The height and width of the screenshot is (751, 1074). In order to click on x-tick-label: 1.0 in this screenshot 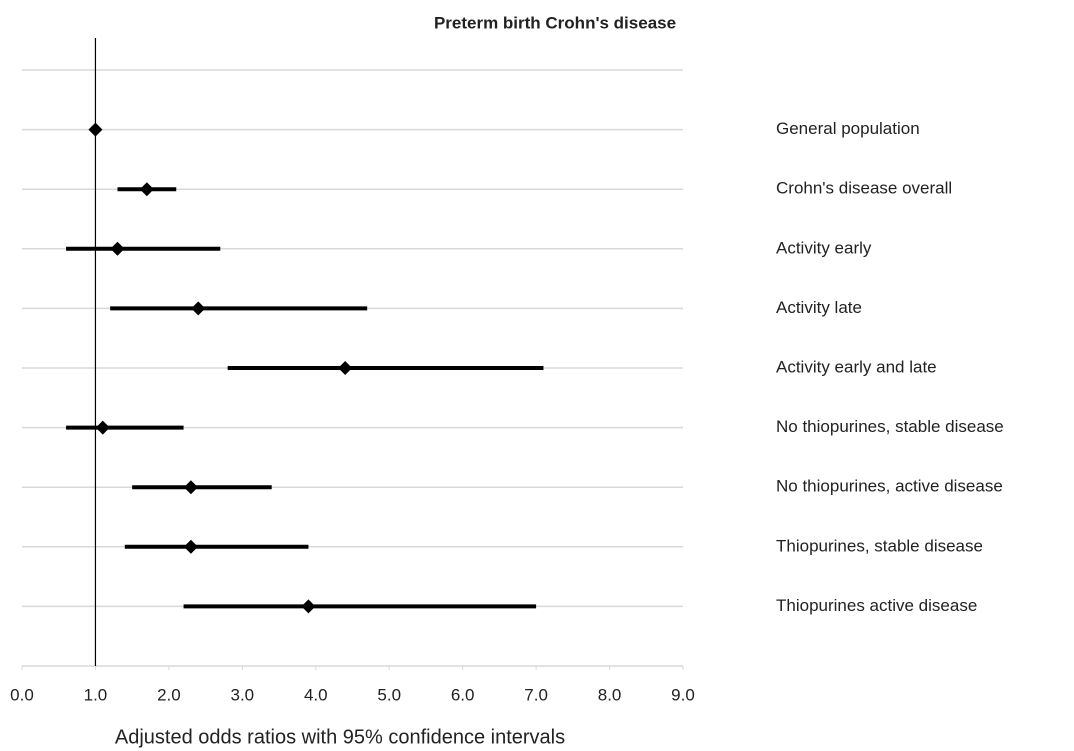, I will do `click(96, 694)`.